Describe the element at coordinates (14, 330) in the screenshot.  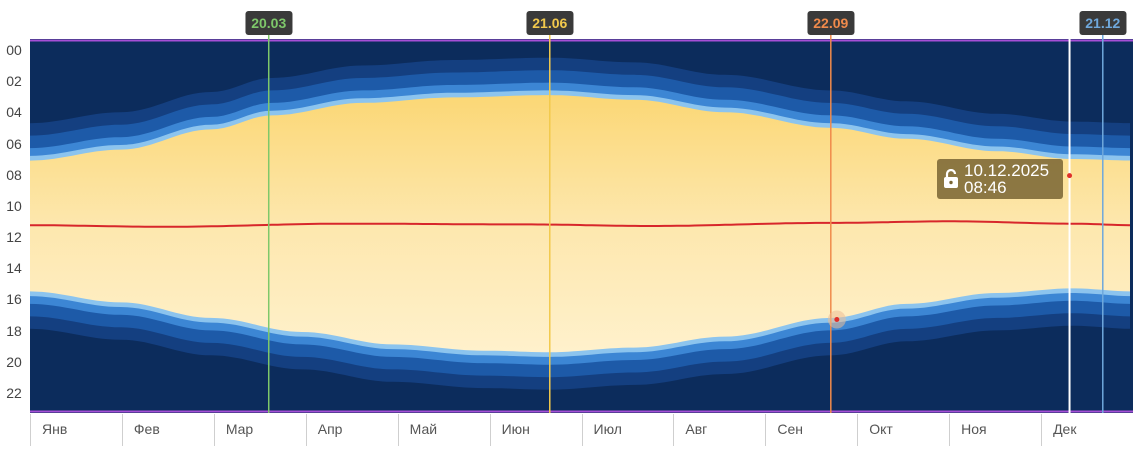
I see `y-tick-label: 18` at that location.